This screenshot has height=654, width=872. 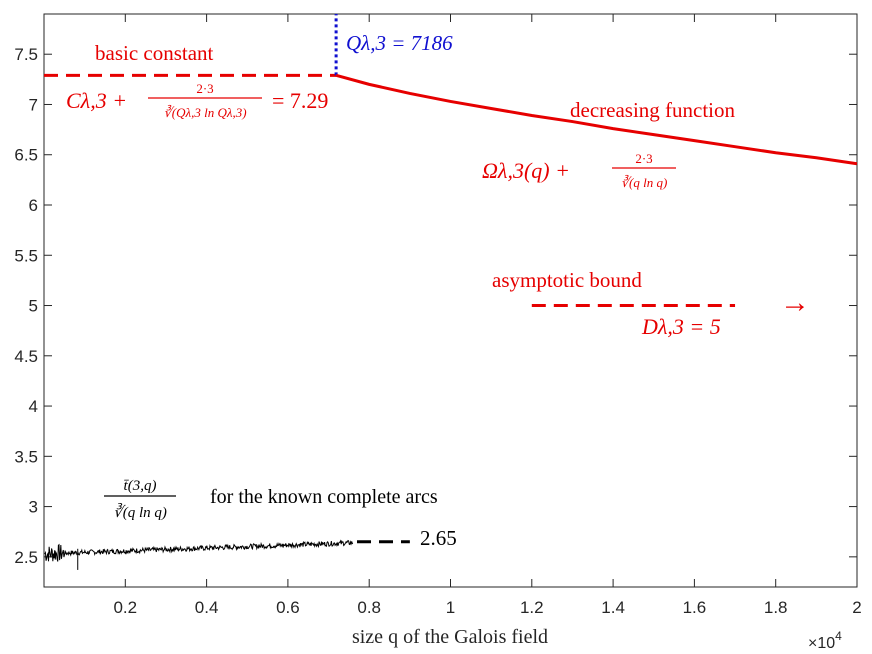 What do you see at coordinates (825, 640) in the screenshot?
I see `x-exponent: ×10⁴` at bounding box center [825, 640].